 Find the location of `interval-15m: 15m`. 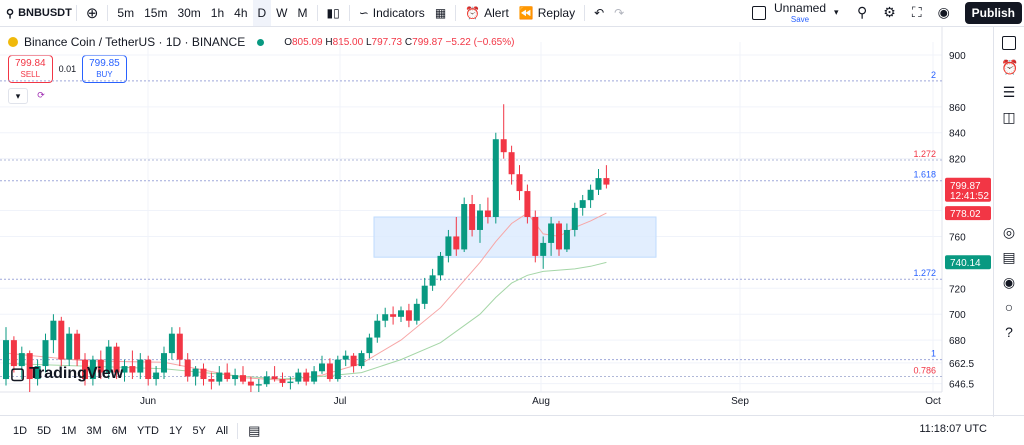

interval-15m: 15m is located at coordinates (156, 13).